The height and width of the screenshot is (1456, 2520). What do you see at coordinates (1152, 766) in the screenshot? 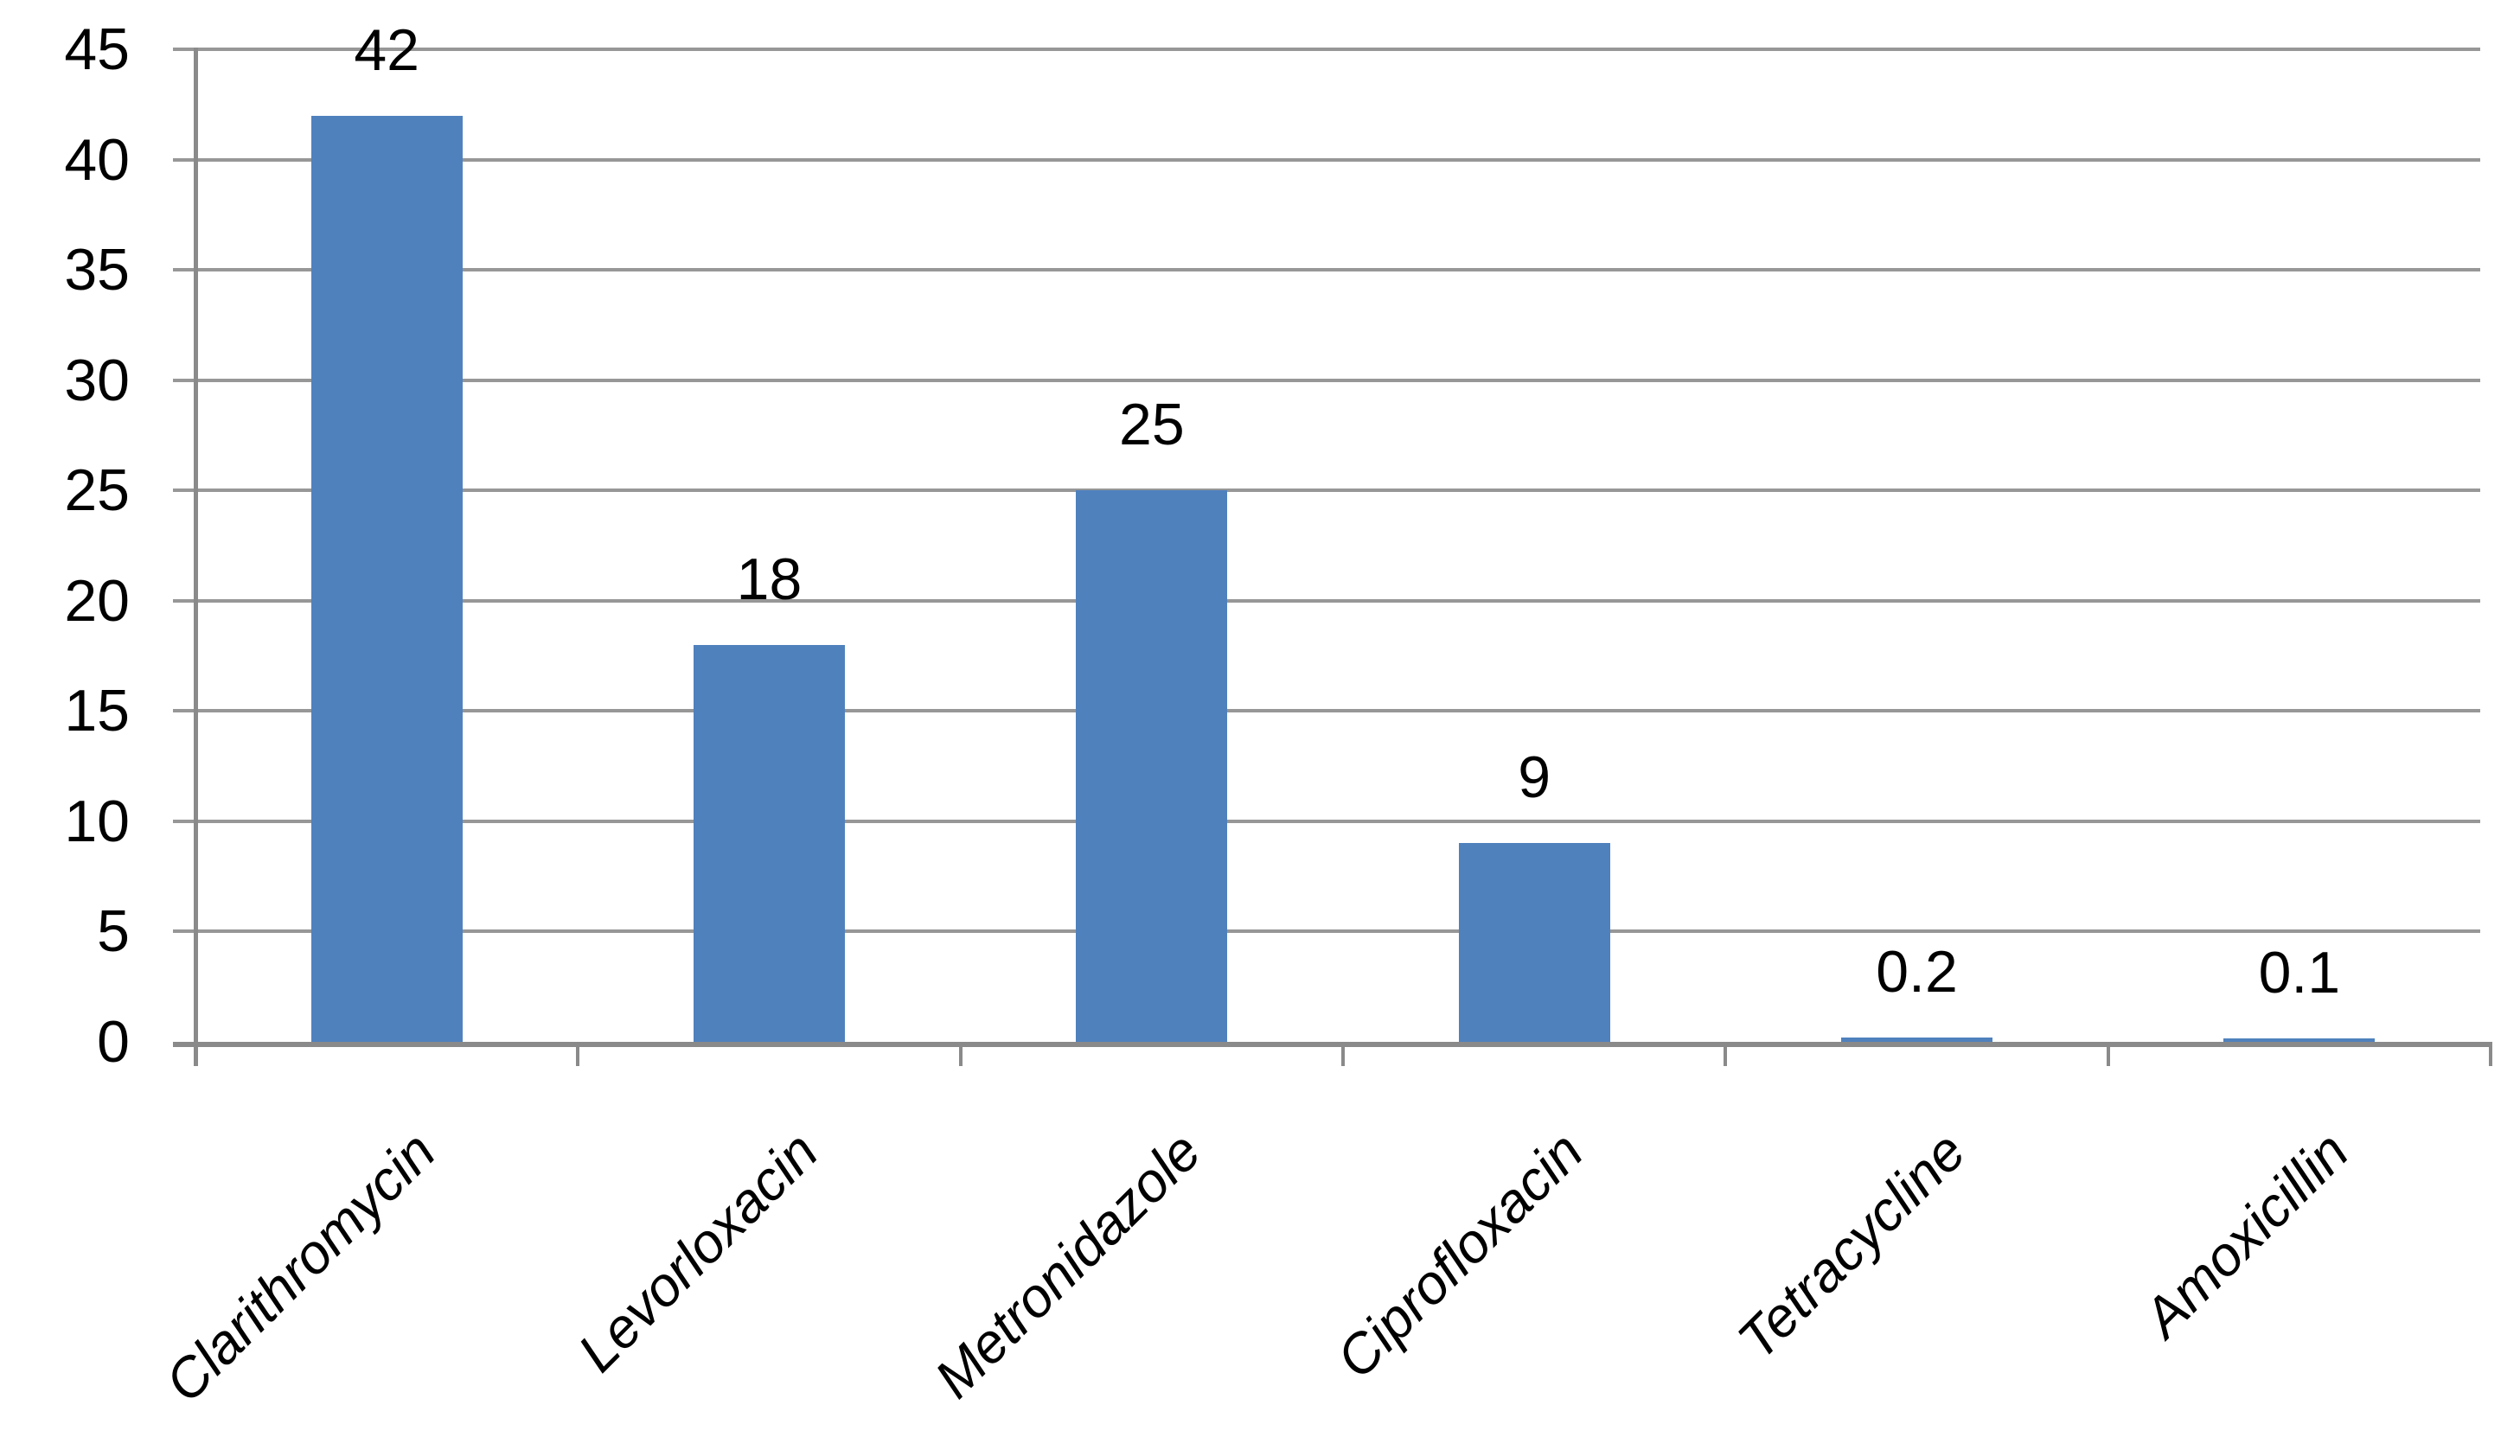
I see `bar-metronidazole` at bounding box center [1152, 766].